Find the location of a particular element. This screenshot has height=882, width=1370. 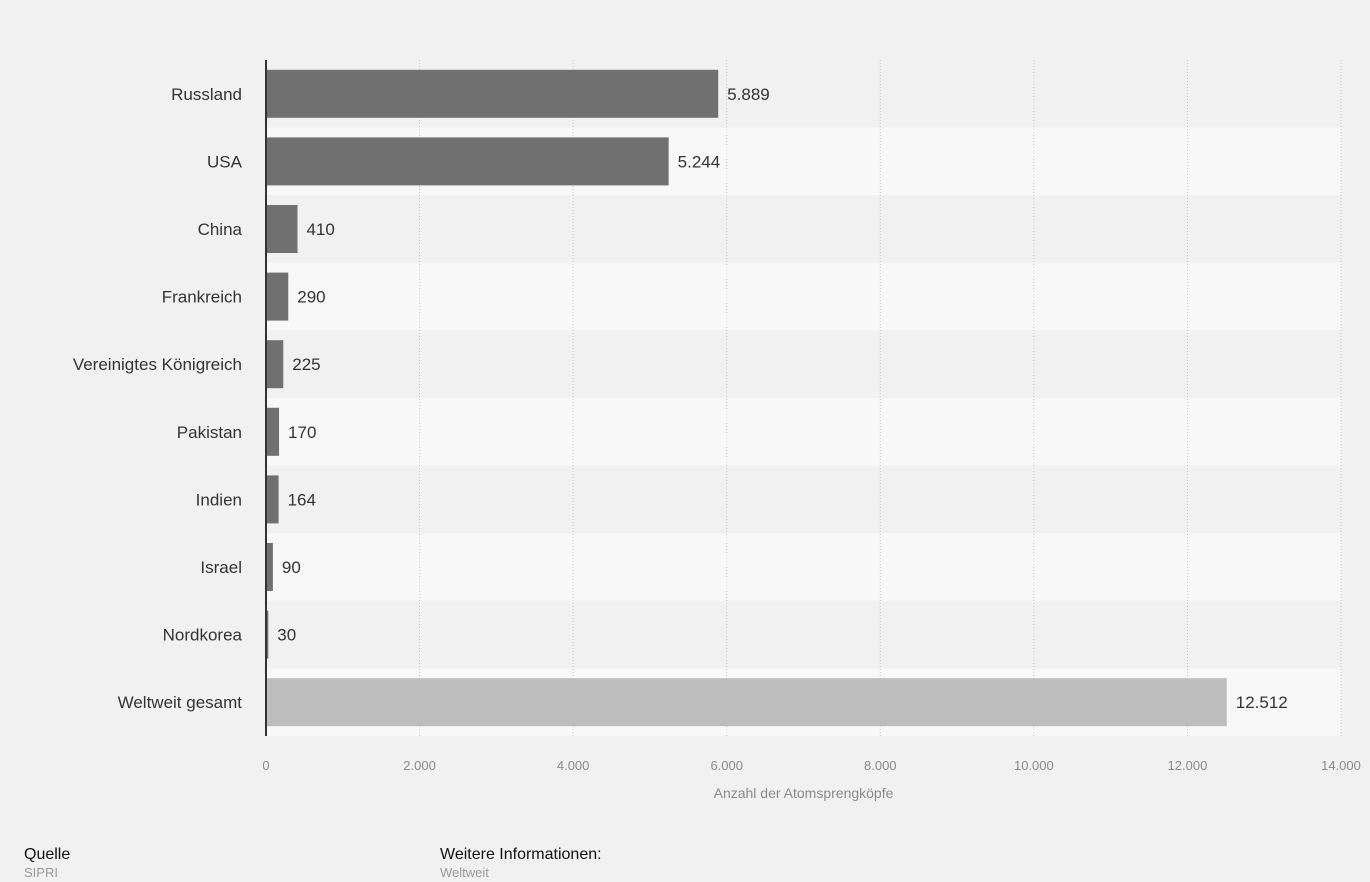

value-label: 164 is located at coordinates (302, 499).